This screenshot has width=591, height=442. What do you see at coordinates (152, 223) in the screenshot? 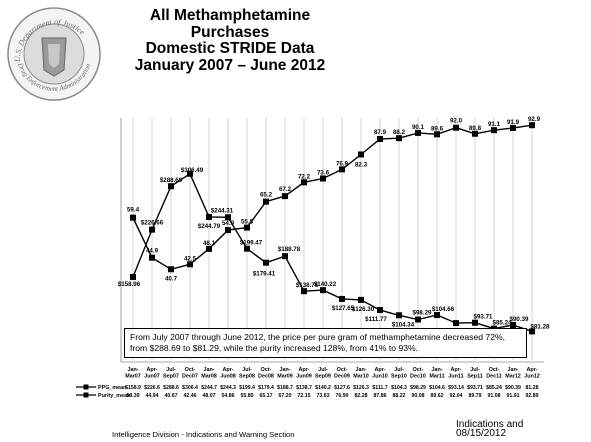
I see `data-label-PPG_mean-1: $226.66` at bounding box center [152, 223].